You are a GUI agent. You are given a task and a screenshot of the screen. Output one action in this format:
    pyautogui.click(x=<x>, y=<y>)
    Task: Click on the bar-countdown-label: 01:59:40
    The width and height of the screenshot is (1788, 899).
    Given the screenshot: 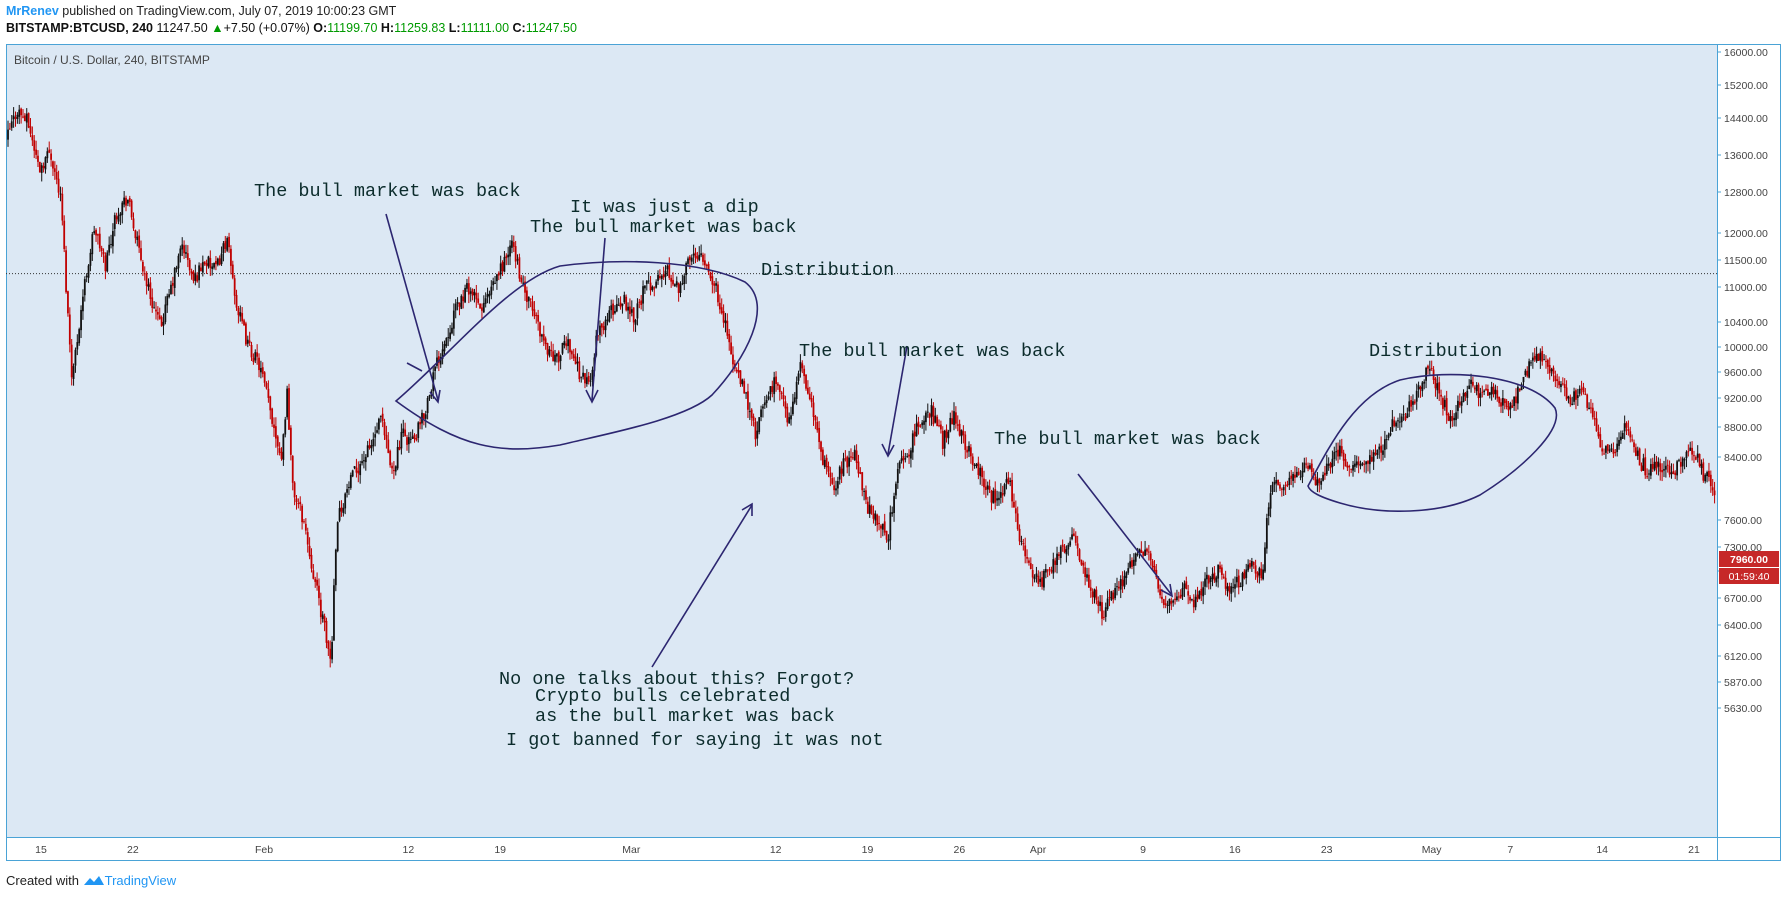 What is the action you would take?
    pyautogui.click(x=1749, y=577)
    